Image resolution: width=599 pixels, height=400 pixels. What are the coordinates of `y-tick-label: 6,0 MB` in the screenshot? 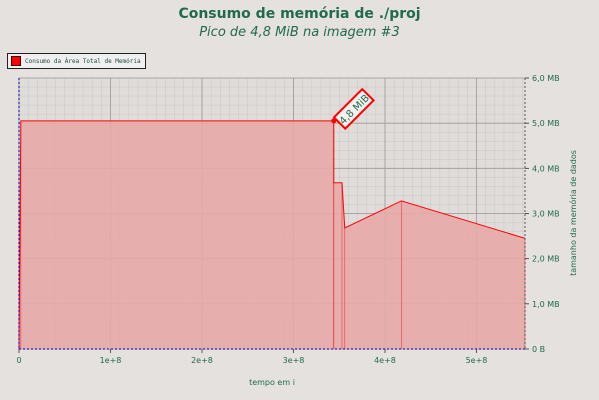 It's located at (546, 78).